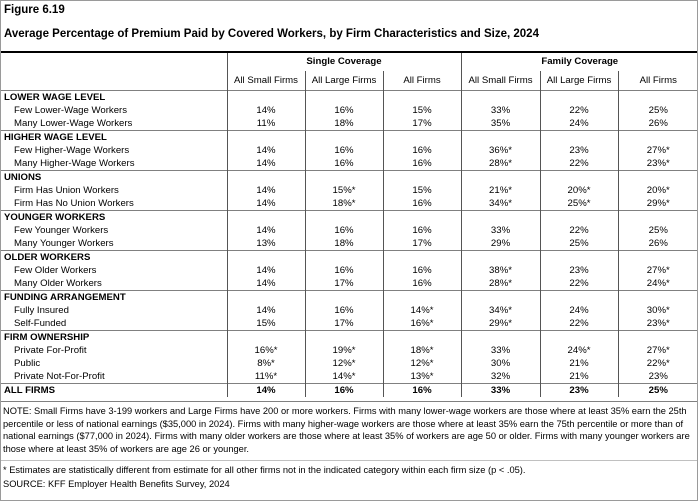 The width and height of the screenshot is (698, 501). Describe the element at coordinates (34, 10) in the screenshot. I see `figure-label: Figure 6.19` at that location.